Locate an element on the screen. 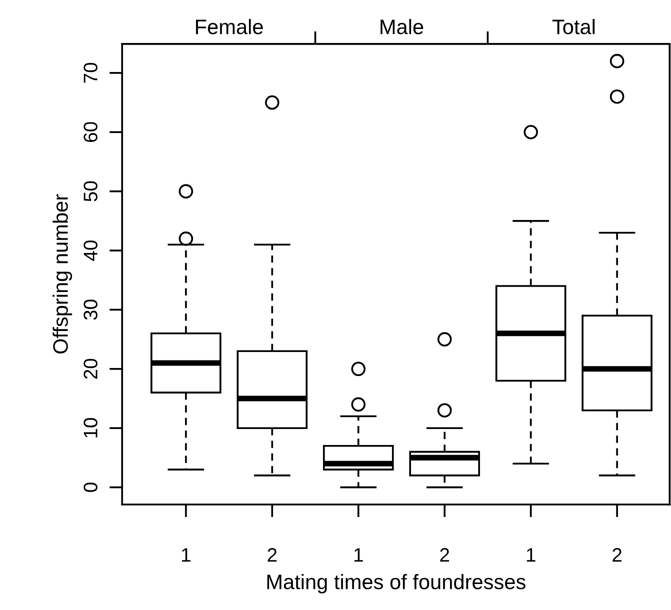 Image resolution: width=671 pixels, height=610 pixels. y-tick-label: 50 is located at coordinates (91, 191).